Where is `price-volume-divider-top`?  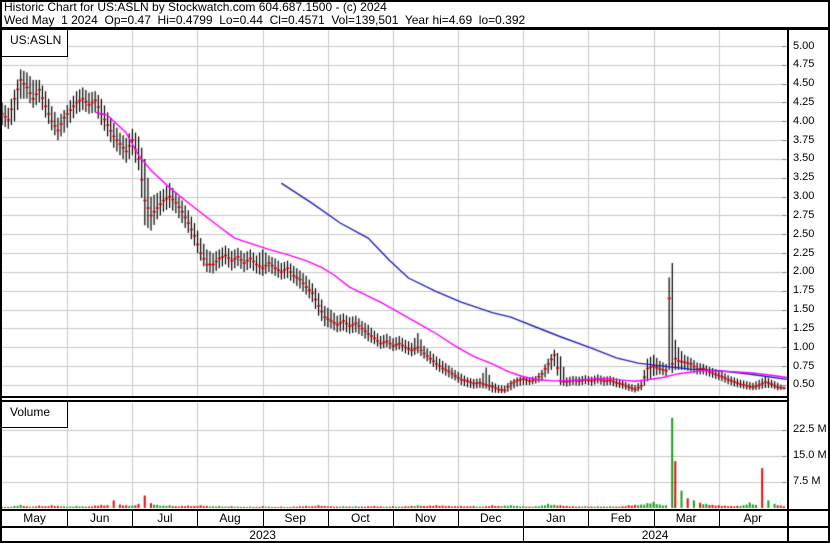 price-volume-divider-top is located at coordinates (394, 397).